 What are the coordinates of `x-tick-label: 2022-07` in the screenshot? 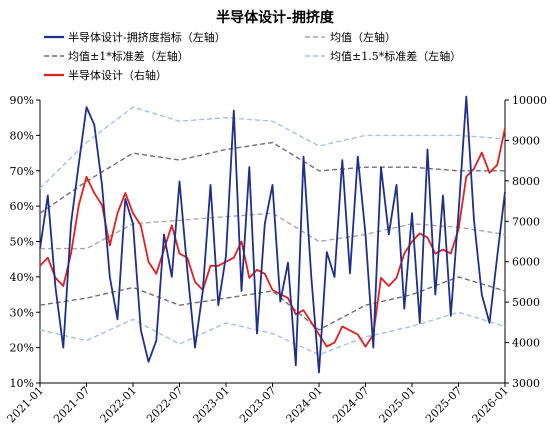 It's located at (165, 405).